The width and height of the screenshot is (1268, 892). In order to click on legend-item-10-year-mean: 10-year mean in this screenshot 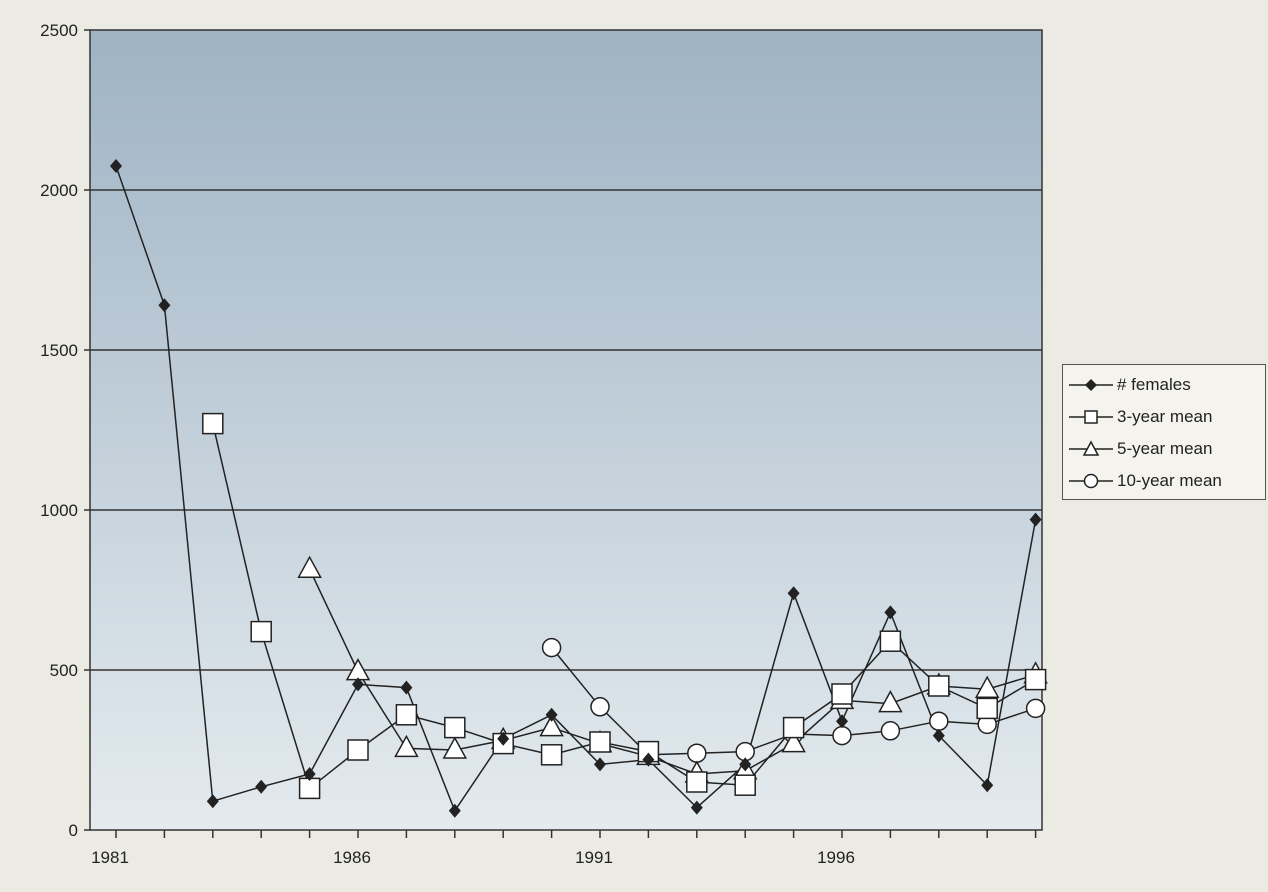, I will do `click(1167, 481)`.